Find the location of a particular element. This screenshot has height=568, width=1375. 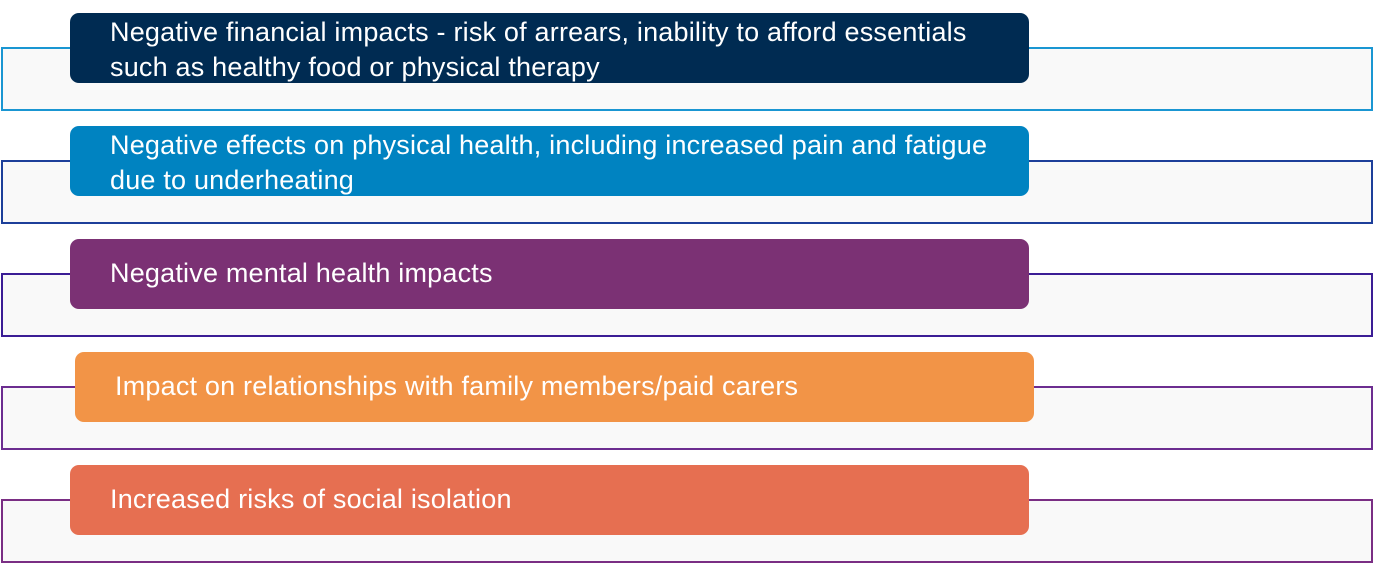

impact-item-label-box: Negative mental health impacts is located at coordinates (549, 274).